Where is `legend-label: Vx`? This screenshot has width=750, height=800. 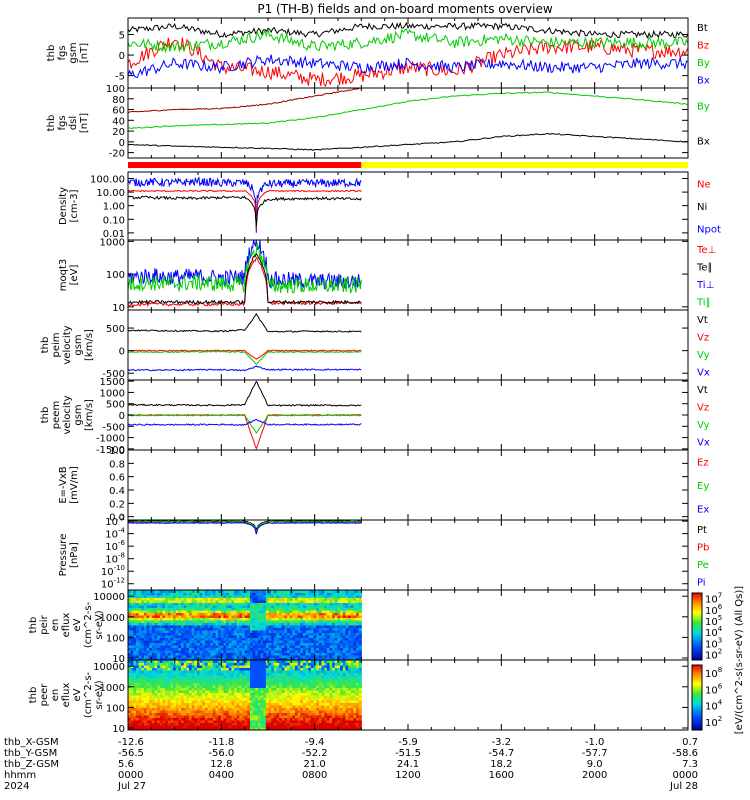
legend-label: Vx is located at coordinates (703, 372).